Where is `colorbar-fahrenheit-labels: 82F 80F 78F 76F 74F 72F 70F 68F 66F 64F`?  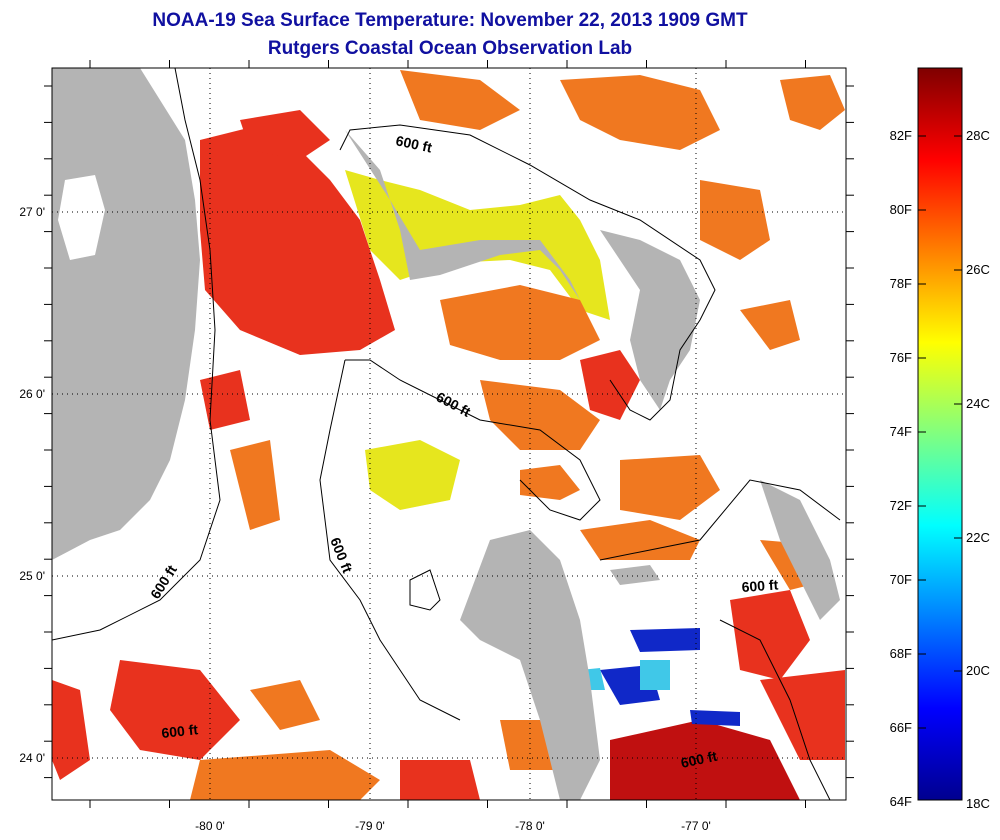 colorbar-fahrenheit-labels: 82F 80F 78F 76F 74F 72F 70F 68F 66F 64F is located at coordinates (901, 468).